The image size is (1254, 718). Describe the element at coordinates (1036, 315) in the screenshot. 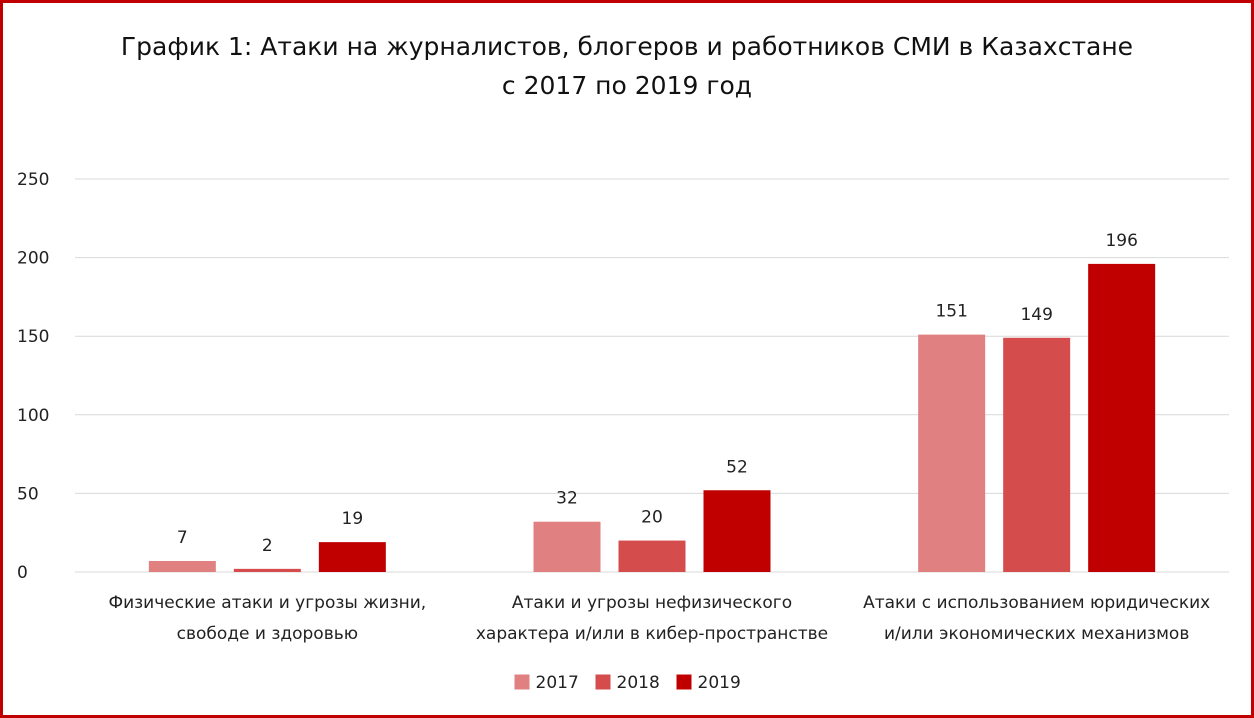

I see `value-label-2018: 149` at that location.